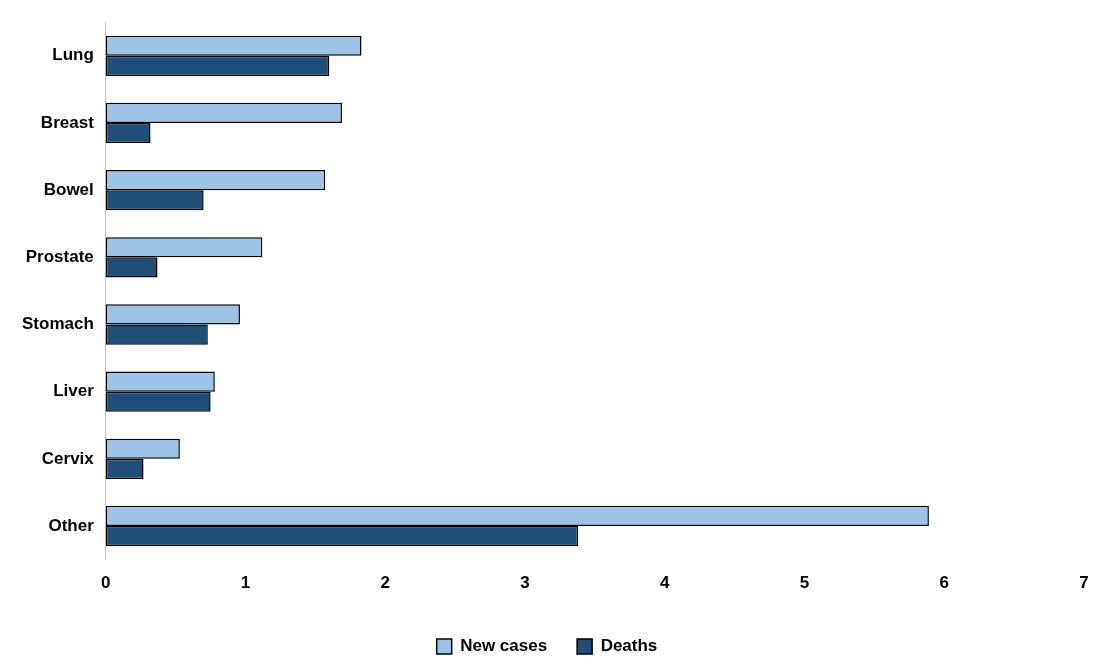  I want to click on x-tick-label: 5, so click(804, 583).